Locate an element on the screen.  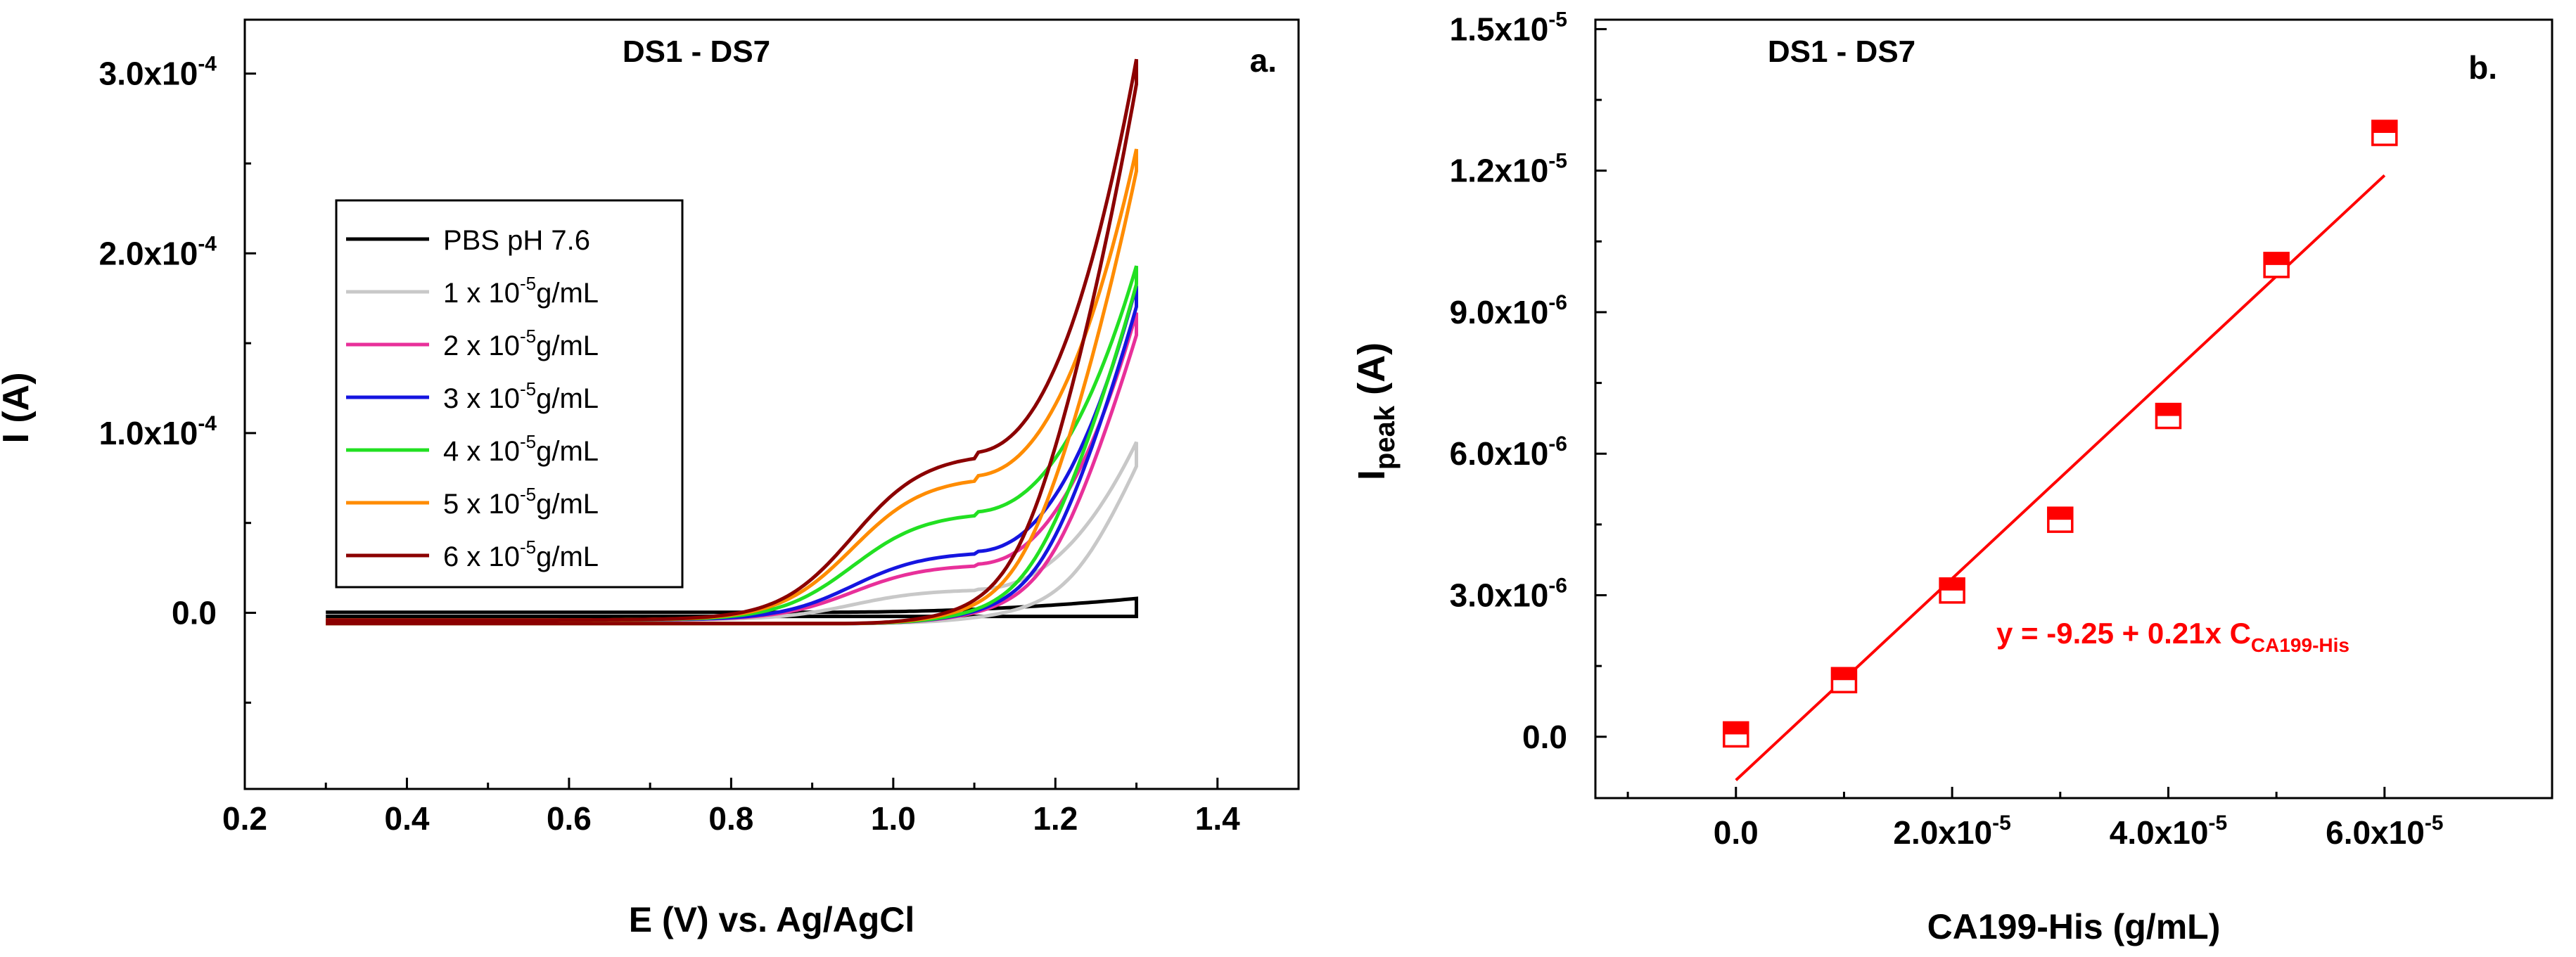
legend-label: 3 x 10-5g/mL is located at coordinates (521, 396).